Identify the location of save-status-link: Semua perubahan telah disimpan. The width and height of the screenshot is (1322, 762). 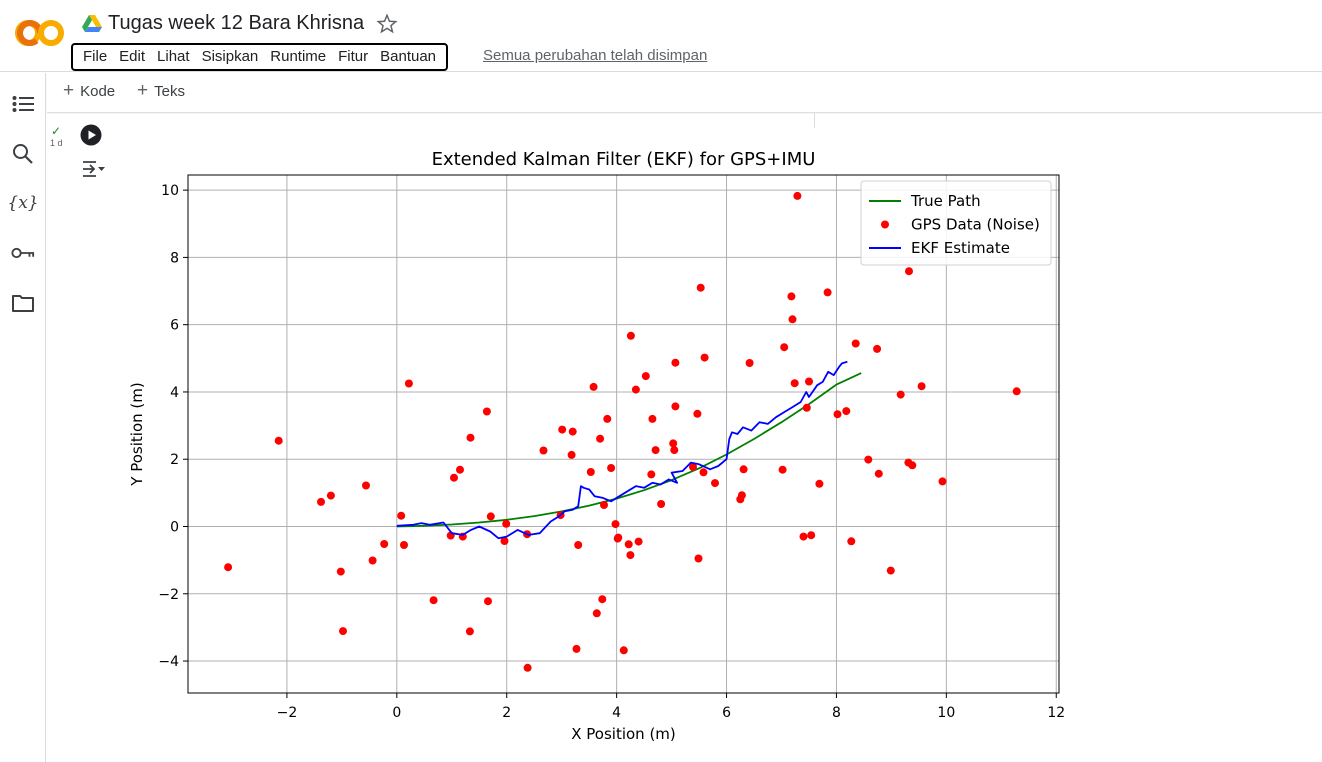
(595, 55).